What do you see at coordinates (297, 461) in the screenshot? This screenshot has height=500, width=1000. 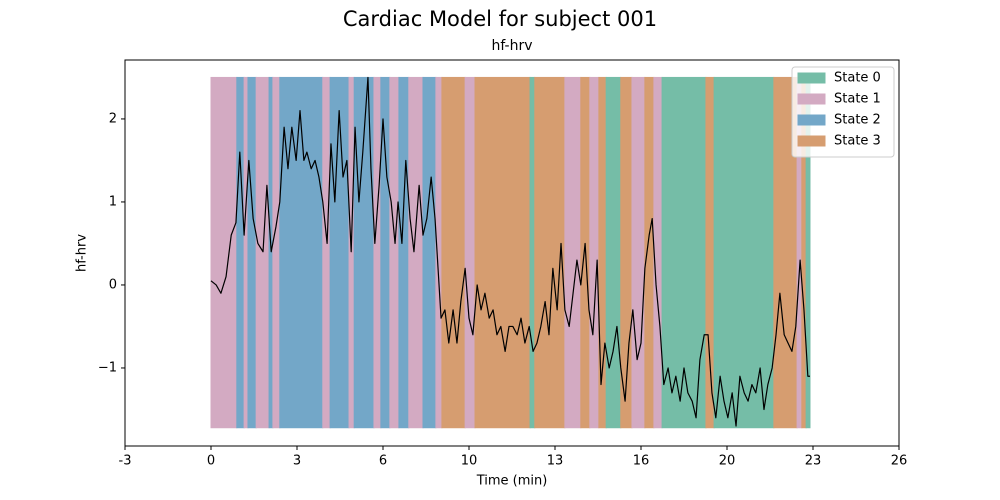 I see `x-tick-label: 3` at bounding box center [297, 461].